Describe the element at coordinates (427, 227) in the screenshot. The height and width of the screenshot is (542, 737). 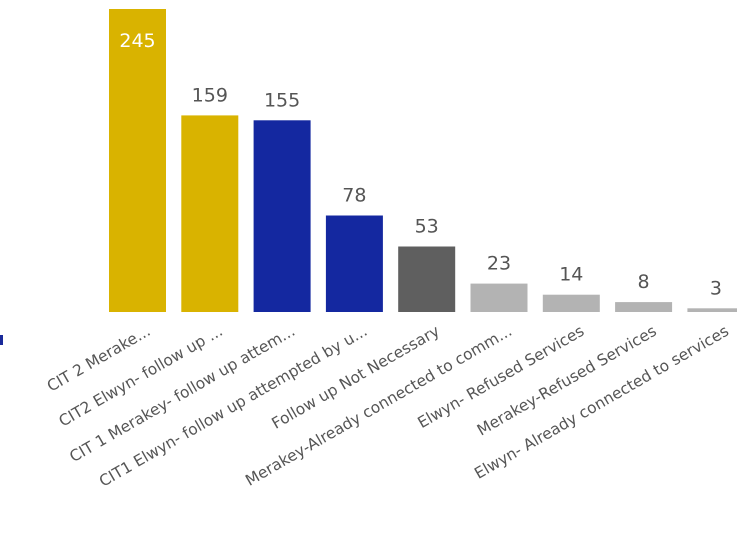
I see `value-label-5: 53` at that location.